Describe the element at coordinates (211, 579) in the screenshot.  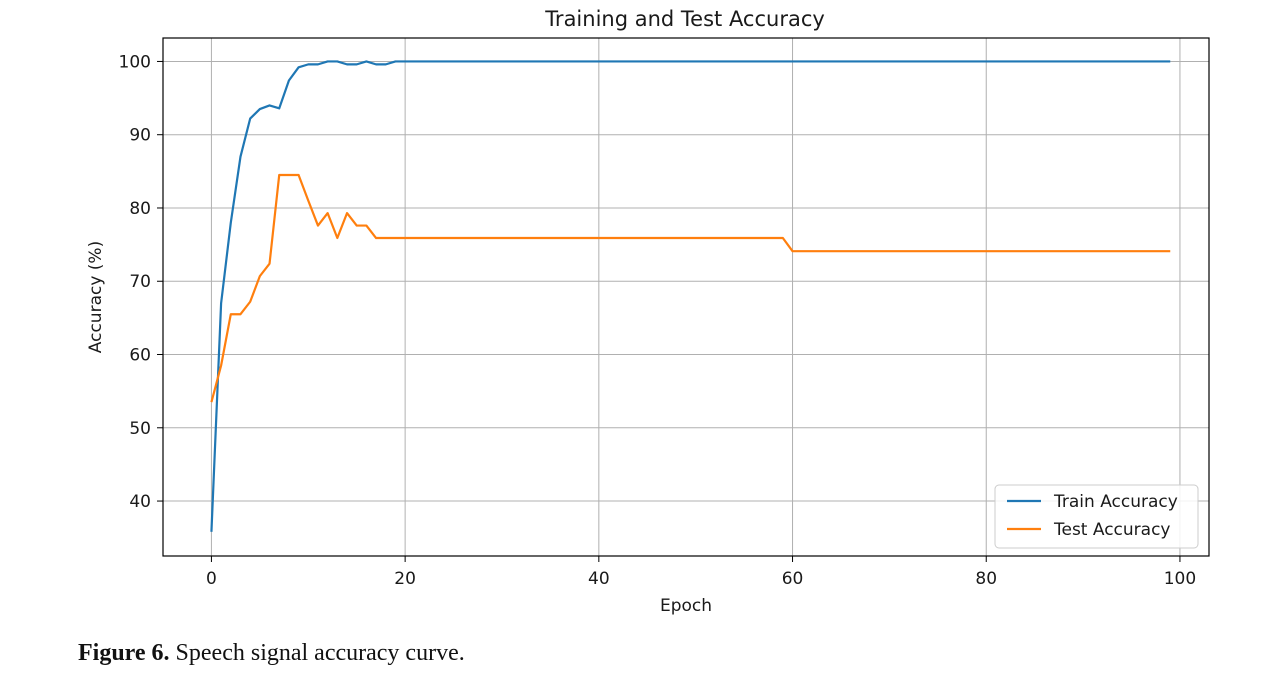
I see `x-tick-label: 0` at that location.